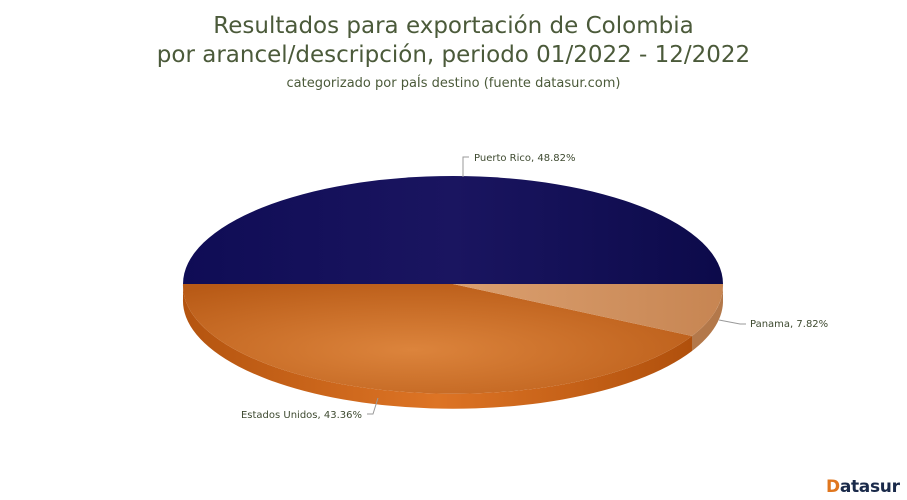 This screenshot has width=907, height=500. I want to click on datasur-logo: Datasur, so click(863, 487).